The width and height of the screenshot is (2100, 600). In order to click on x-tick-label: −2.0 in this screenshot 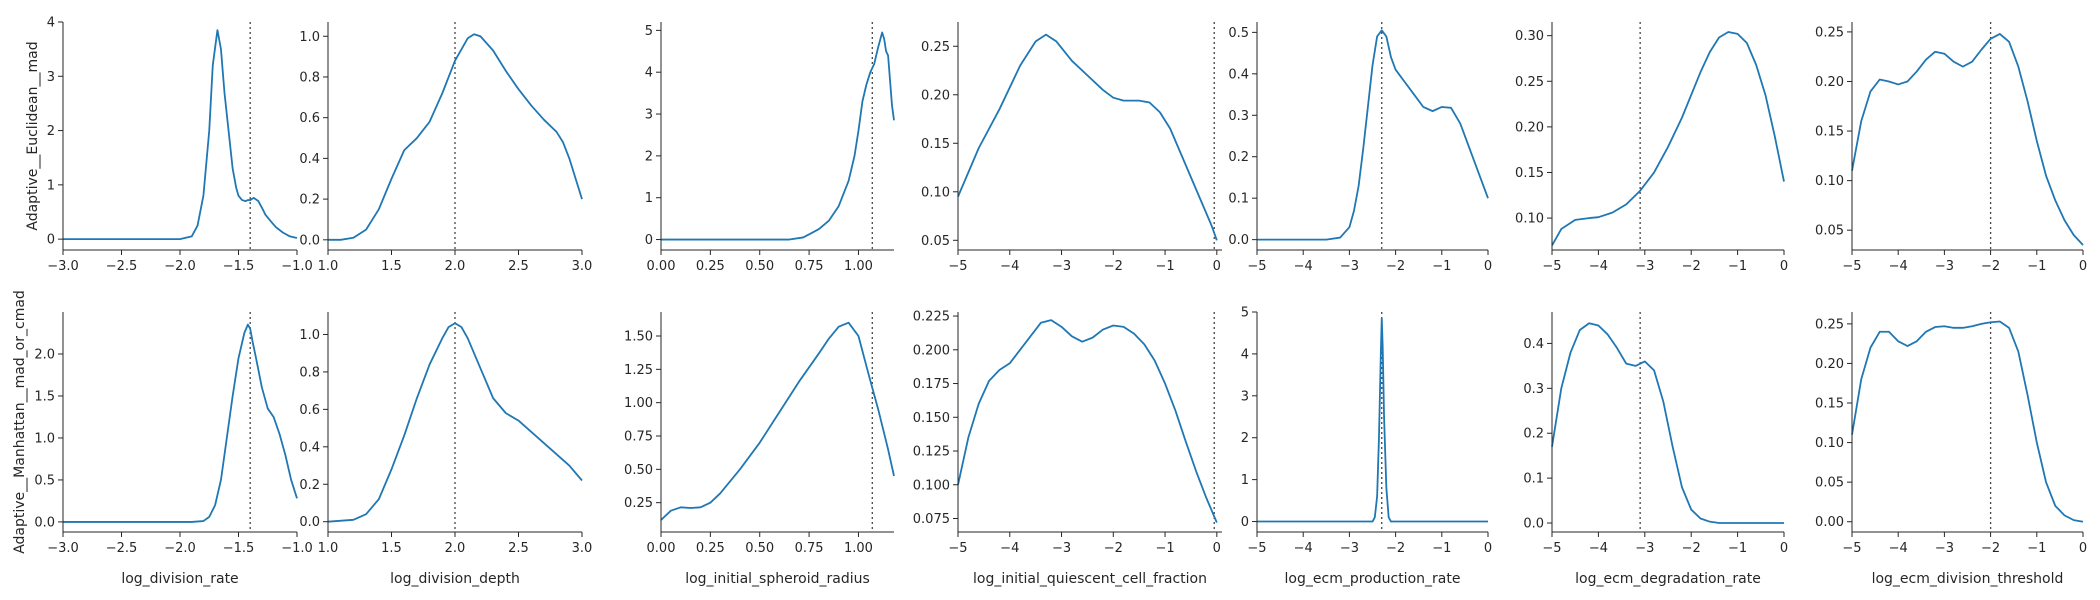, I will do `click(180, 266)`.